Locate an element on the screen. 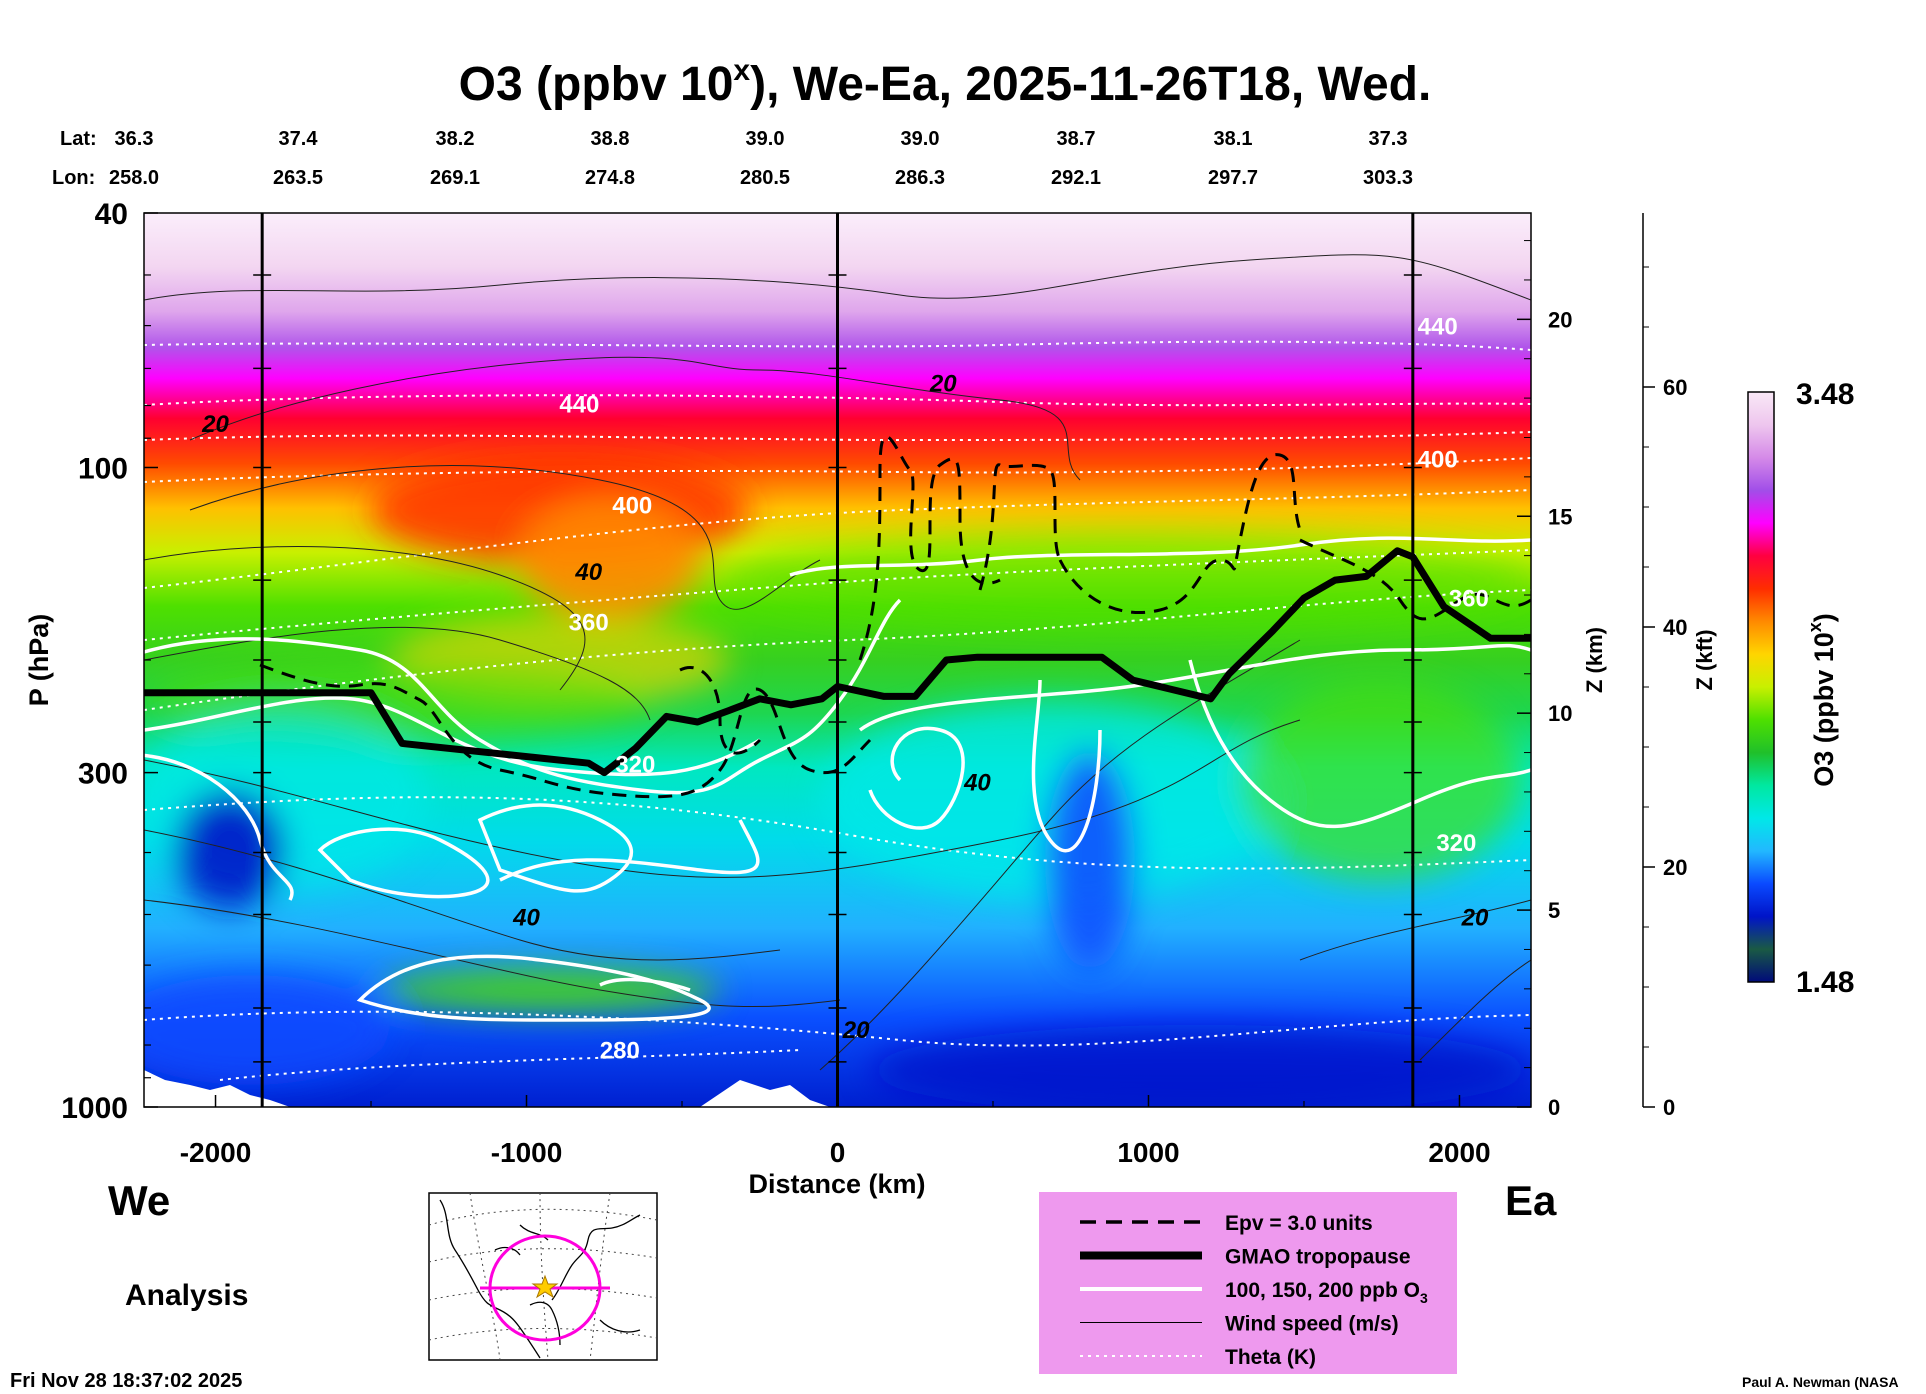 The width and height of the screenshot is (1926, 1394). orange-tongue-blob is located at coordinates (610, 560).